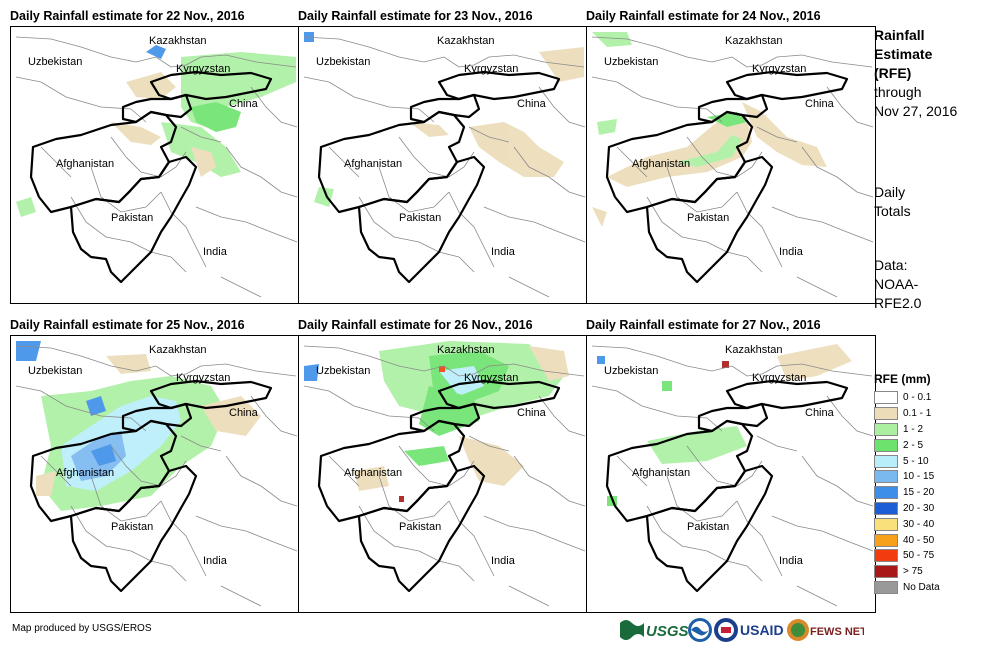 Image resolution: width=983 pixels, height=649 pixels. What do you see at coordinates (907, 509) in the screenshot?
I see `legend-item: 20 - 30` at bounding box center [907, 509].